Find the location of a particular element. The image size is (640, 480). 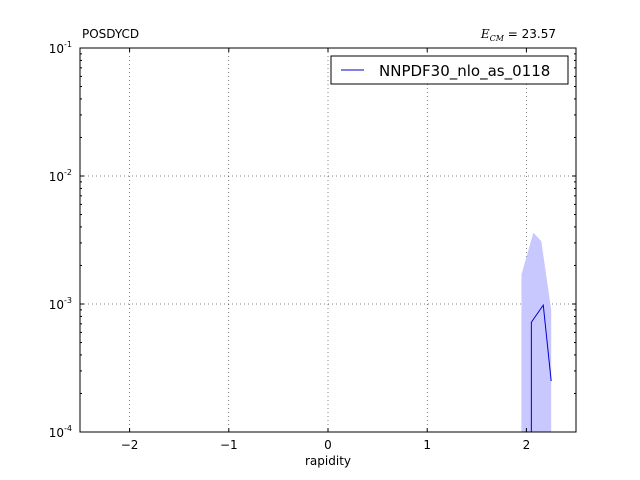

y-tick-label: 10⁻³ is located at coordinates (60, 304).